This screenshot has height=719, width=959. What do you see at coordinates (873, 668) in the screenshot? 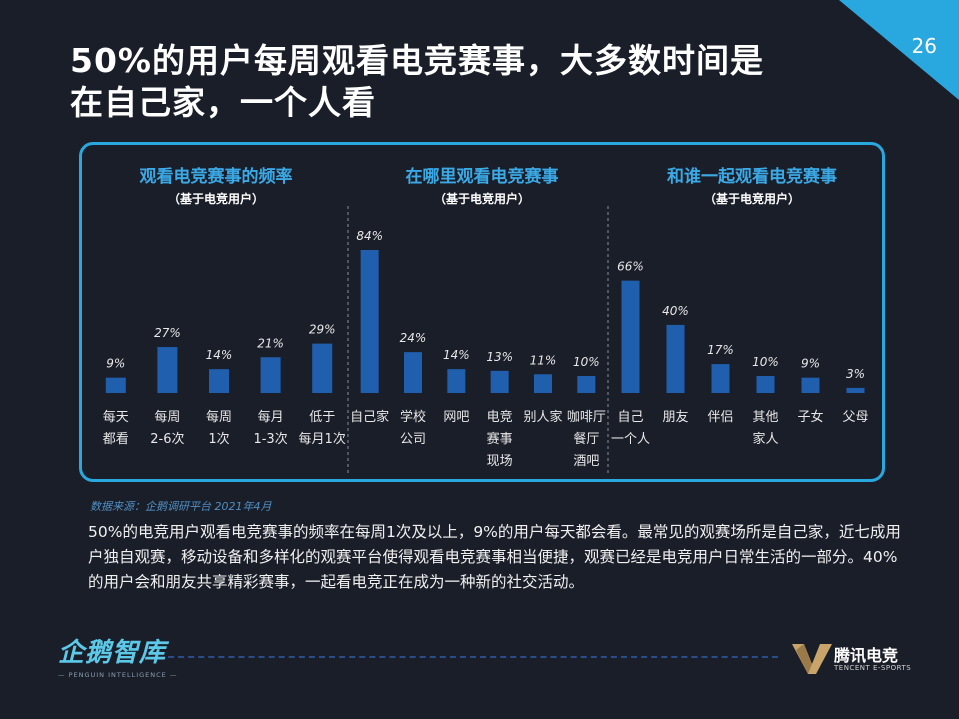
I see `tencent-logo-subtext: TENCENT E-SPORTS` at bounding box center [873, 668].